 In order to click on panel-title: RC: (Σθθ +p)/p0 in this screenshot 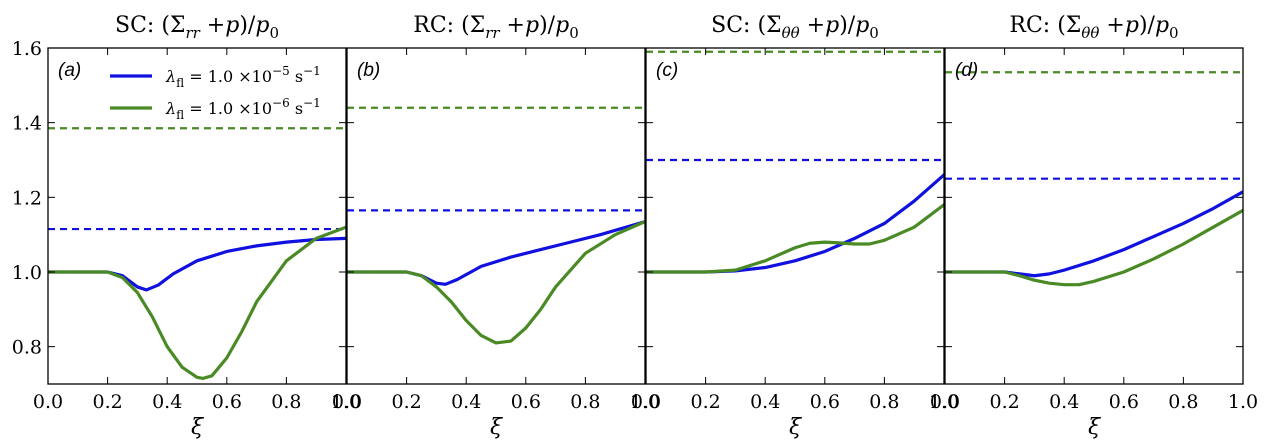, I will do `click(1093, 27)`.